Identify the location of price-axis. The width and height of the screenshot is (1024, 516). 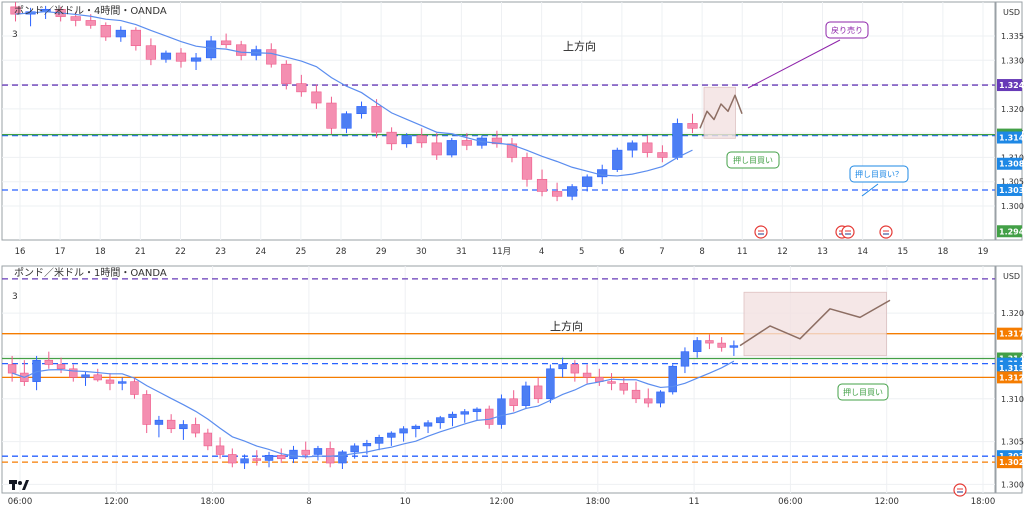
(1009, 121).